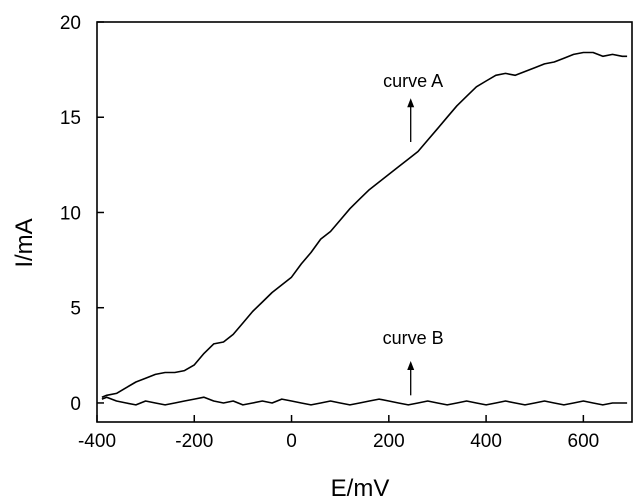 This screenshot has height=503, width=634. Describe the element at coordinates (70, 213) in the screenshot. I see `y-tick-label-2: 10` at that location.